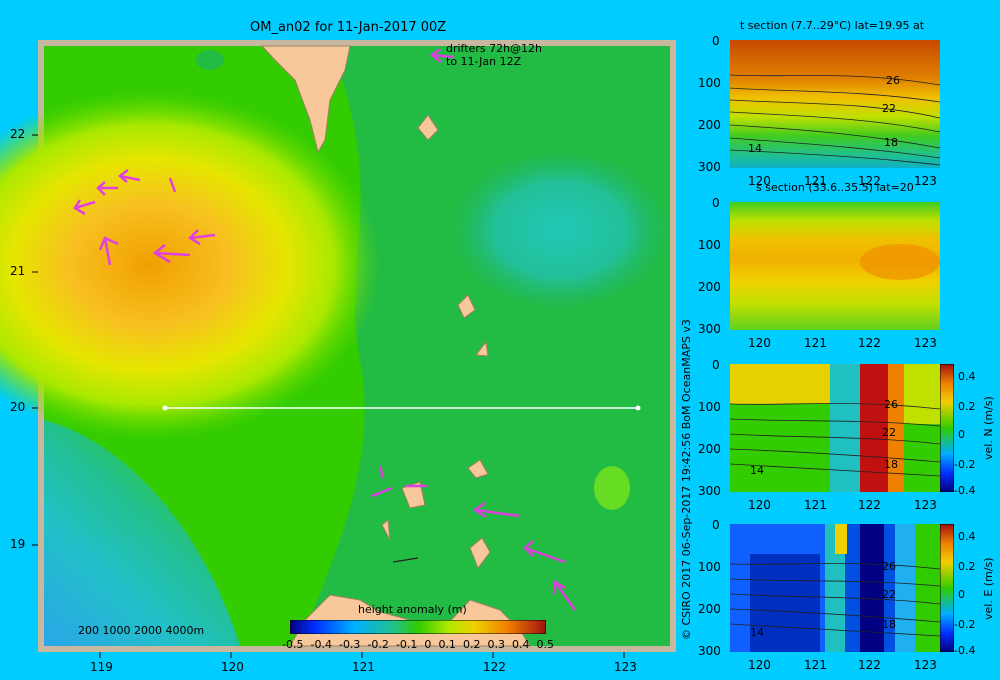 The height and width of the screenshot is (680, 1000). What do you see at coordinates (709, 287) in the screenshot?
I see `panel2-y-tick: 200` at bounding box center [709, 287].